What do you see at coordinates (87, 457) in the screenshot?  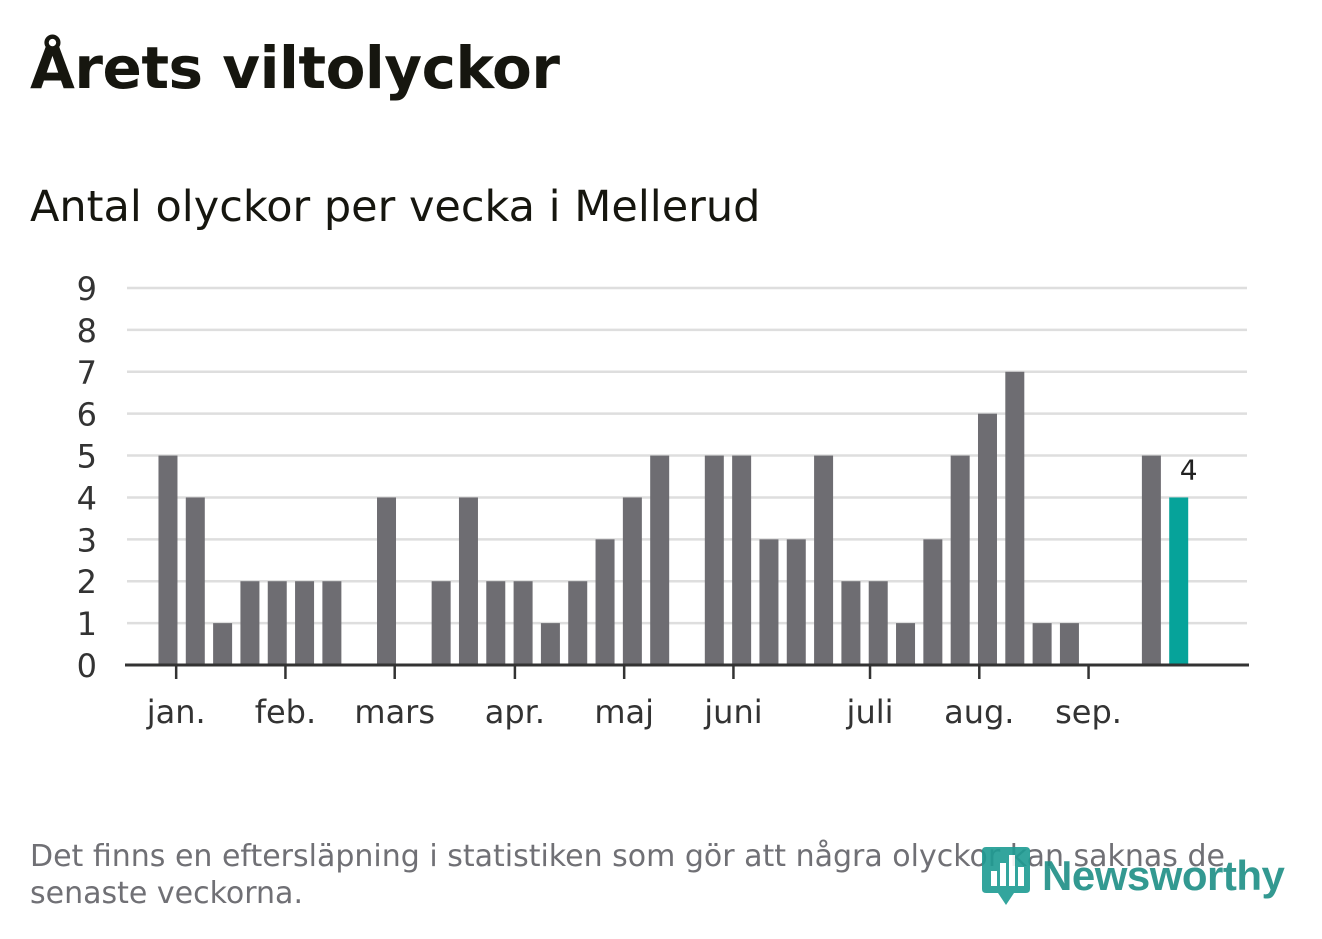 I see `y-tick-label: 5` at bounding box center [87, 457].